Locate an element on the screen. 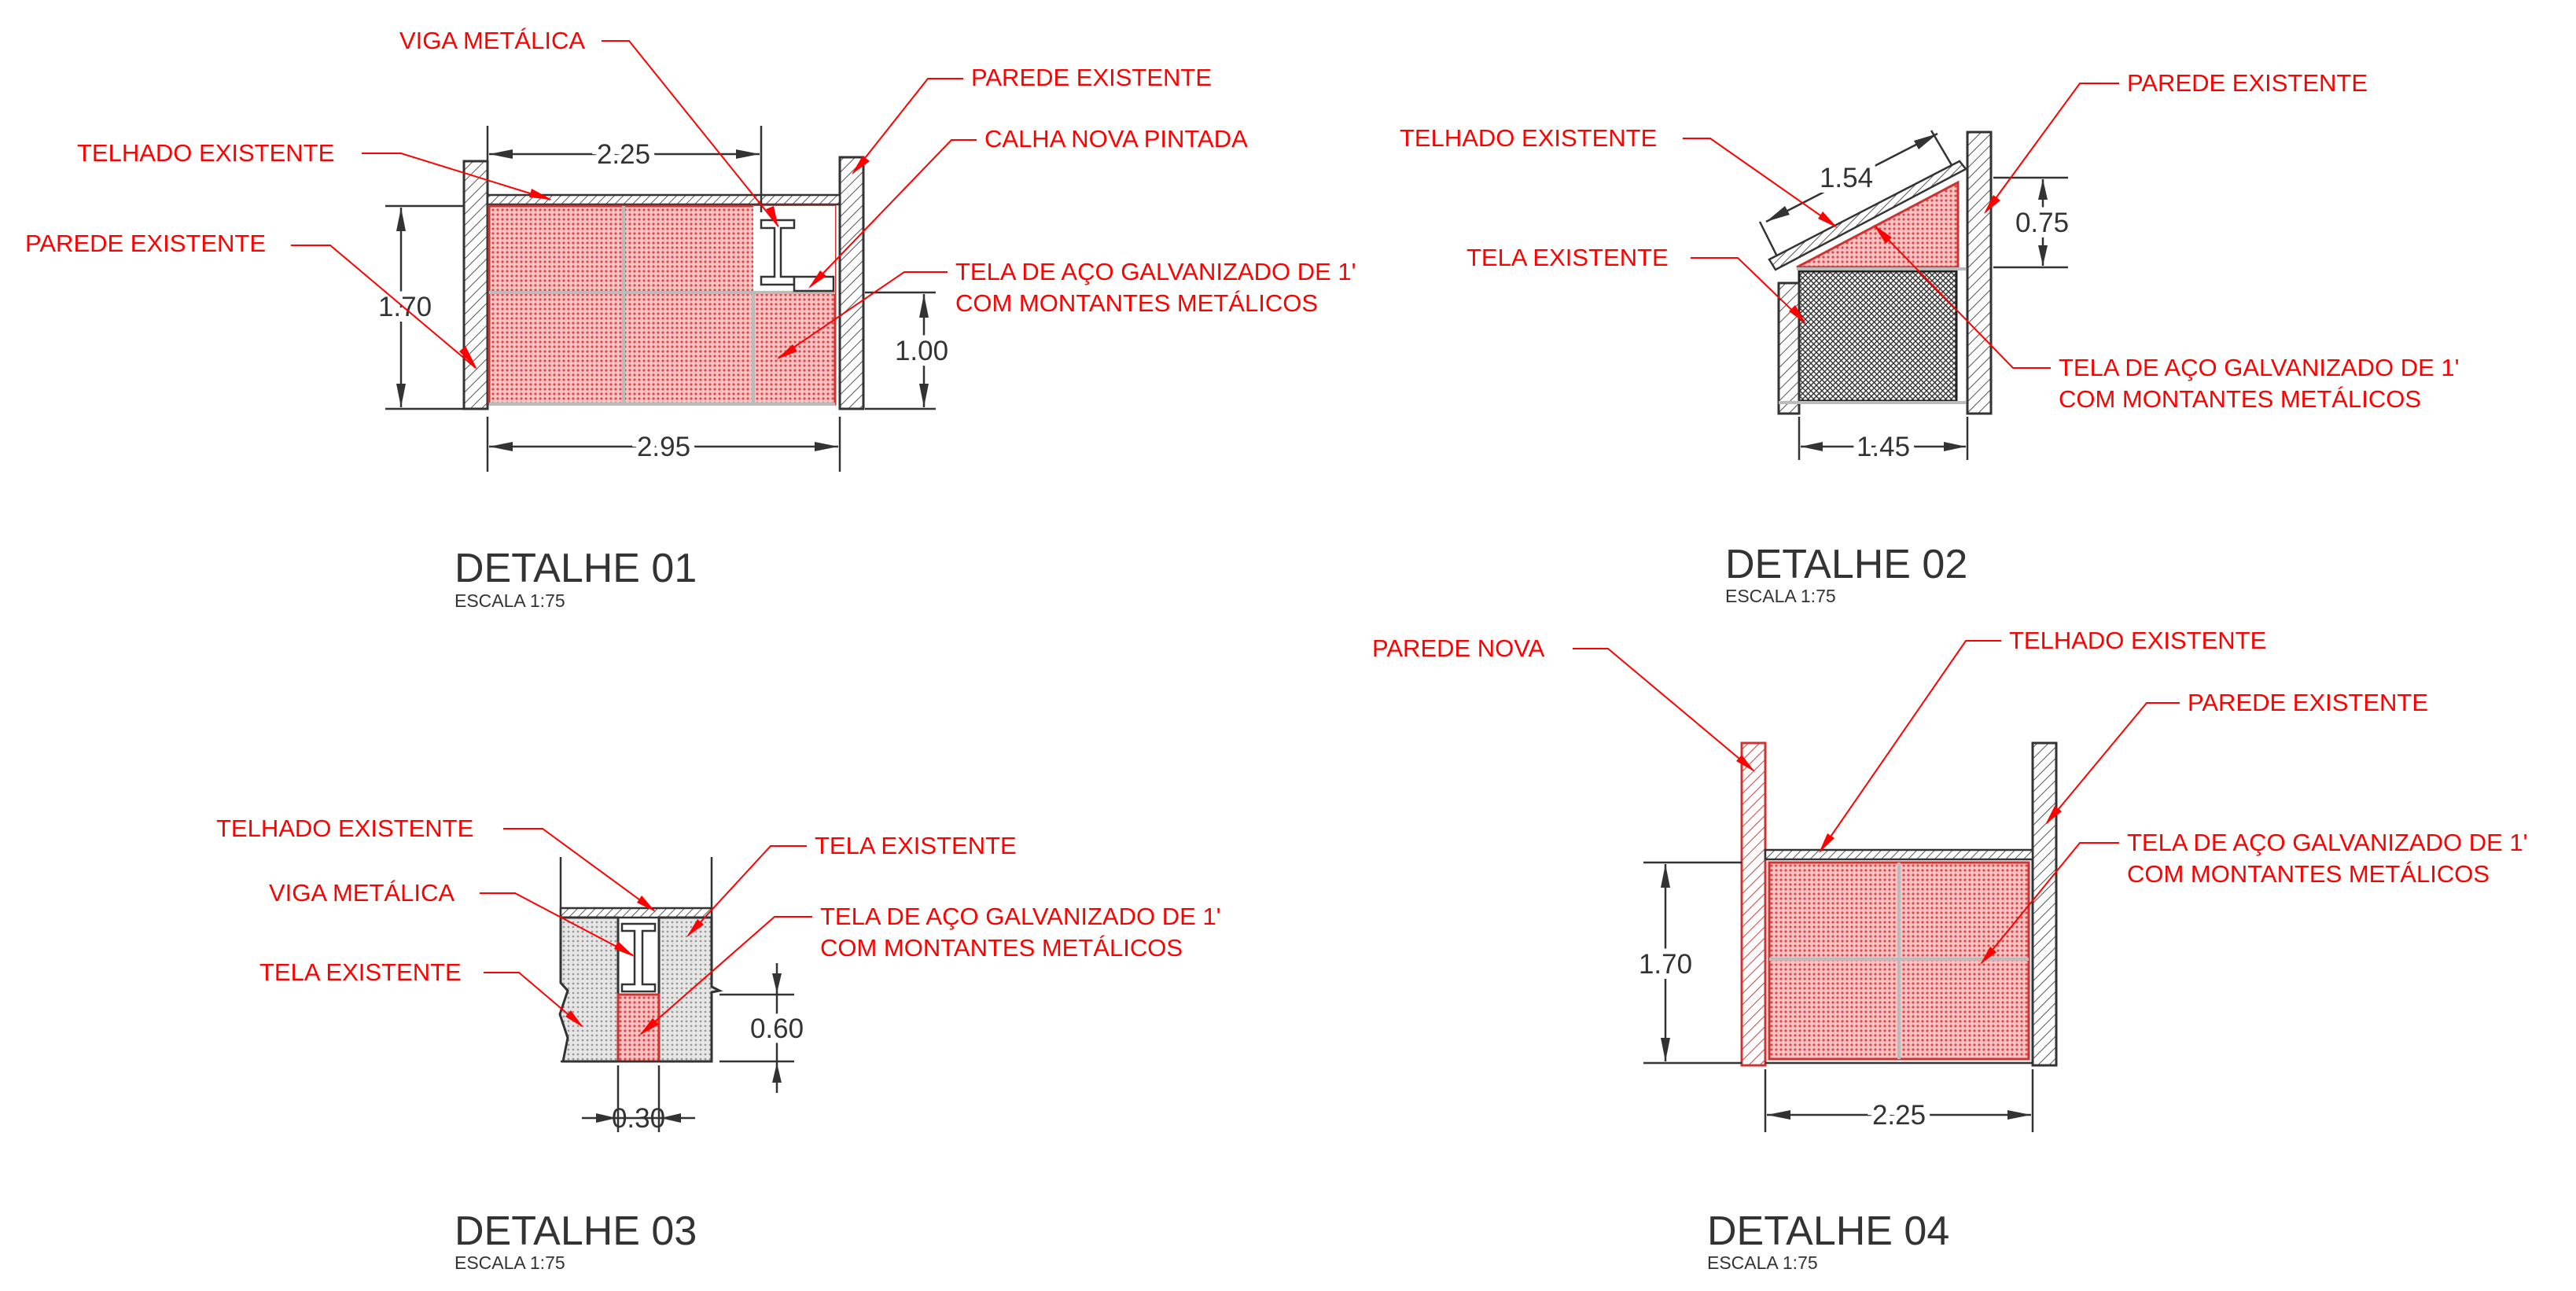  existing-screen-right is located at coordinates (690, 990).